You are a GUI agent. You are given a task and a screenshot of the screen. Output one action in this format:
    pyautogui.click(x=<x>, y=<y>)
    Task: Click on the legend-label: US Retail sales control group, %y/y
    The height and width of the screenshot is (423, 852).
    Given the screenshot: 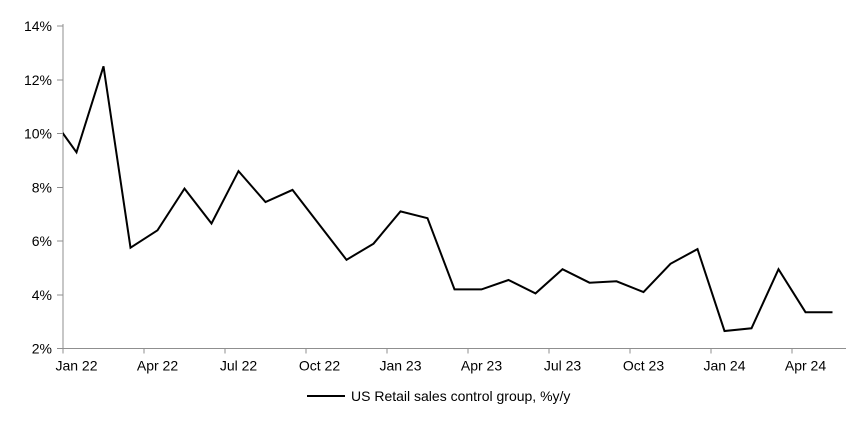 What is the action you would take?
    pyautogui.click(x=461, y=396)
    